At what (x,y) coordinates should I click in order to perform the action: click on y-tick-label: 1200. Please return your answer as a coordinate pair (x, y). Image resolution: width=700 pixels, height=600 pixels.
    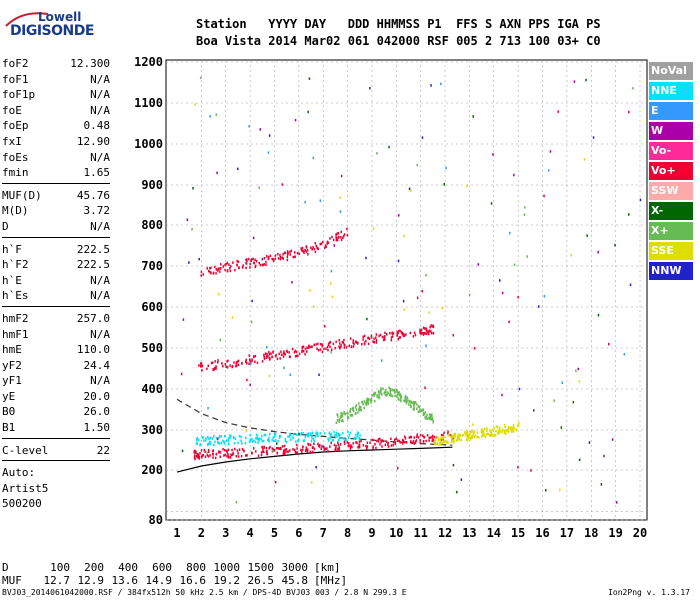
    Looking at the image, I should click on (148, 62).